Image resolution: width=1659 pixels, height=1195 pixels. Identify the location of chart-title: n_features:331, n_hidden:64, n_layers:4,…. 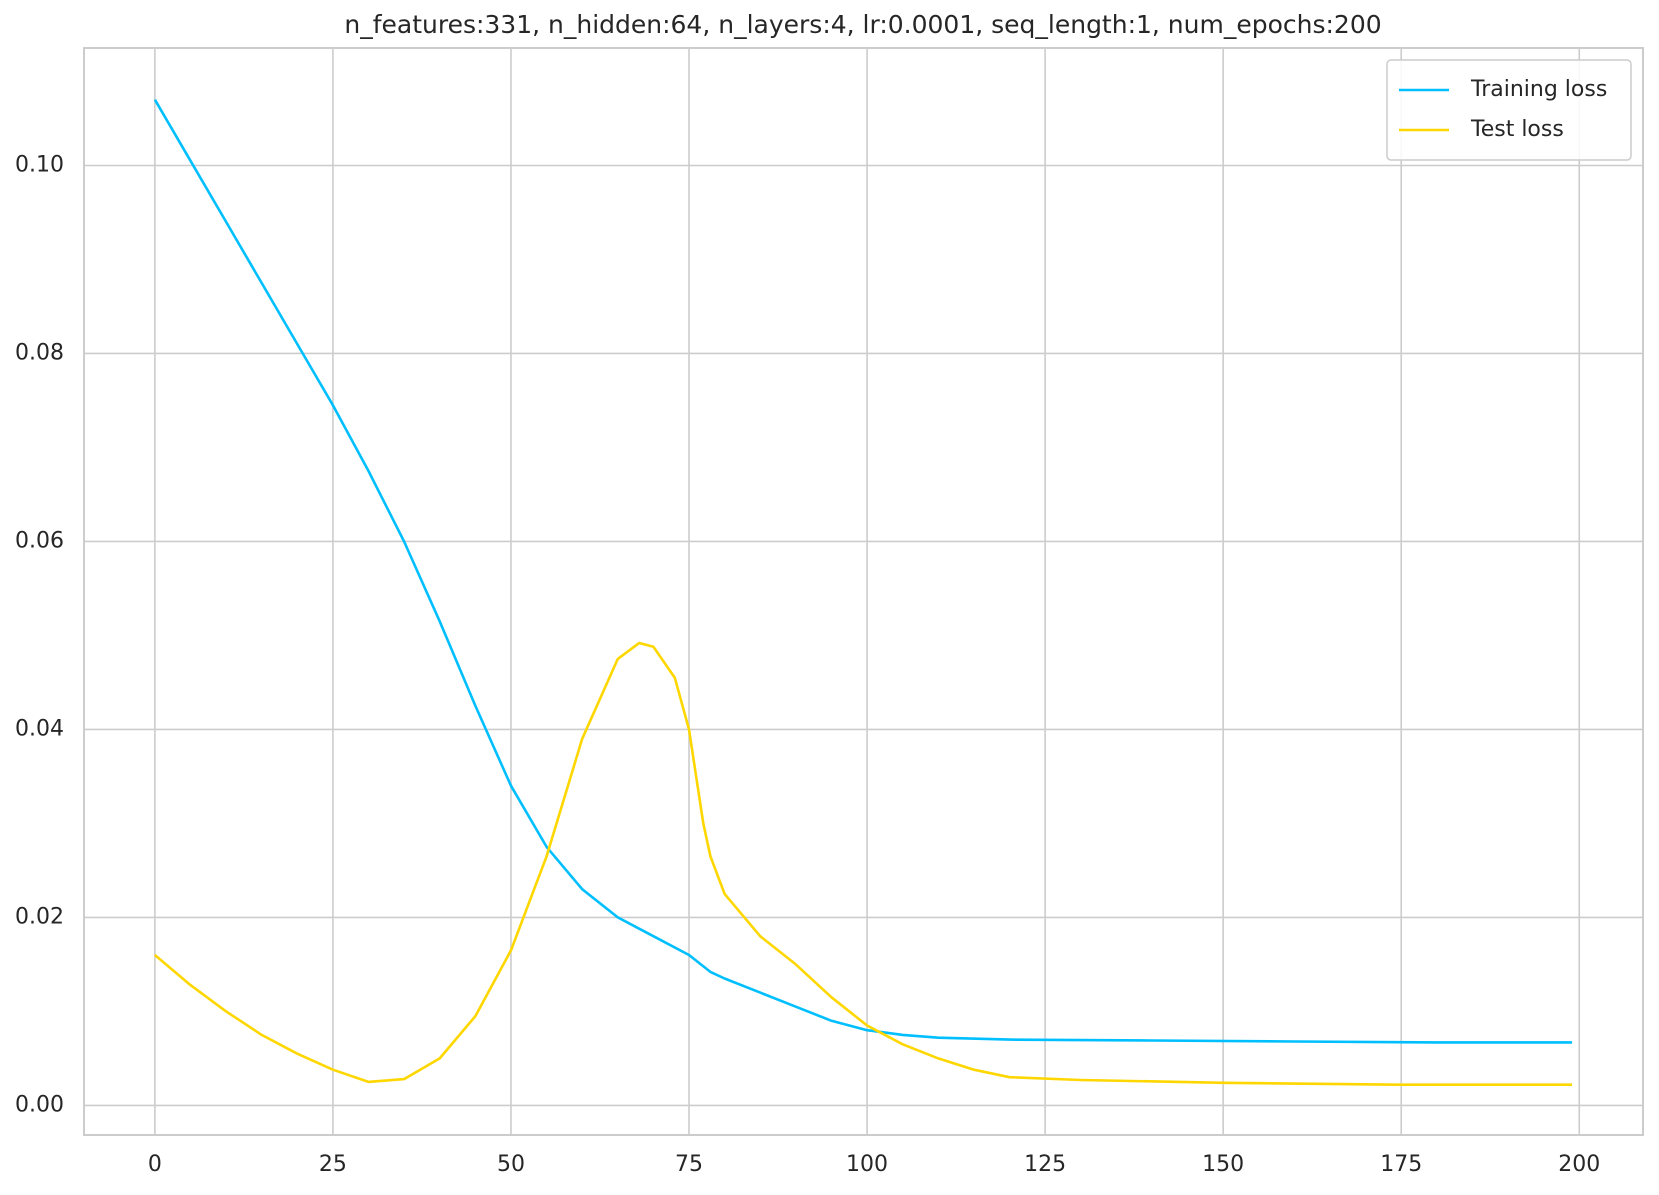
(862, 24).